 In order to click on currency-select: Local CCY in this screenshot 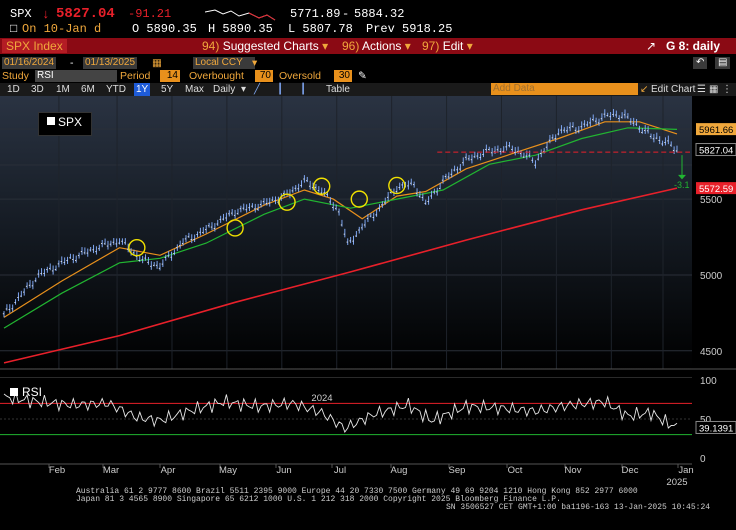, I will do `click(224, 63)`.